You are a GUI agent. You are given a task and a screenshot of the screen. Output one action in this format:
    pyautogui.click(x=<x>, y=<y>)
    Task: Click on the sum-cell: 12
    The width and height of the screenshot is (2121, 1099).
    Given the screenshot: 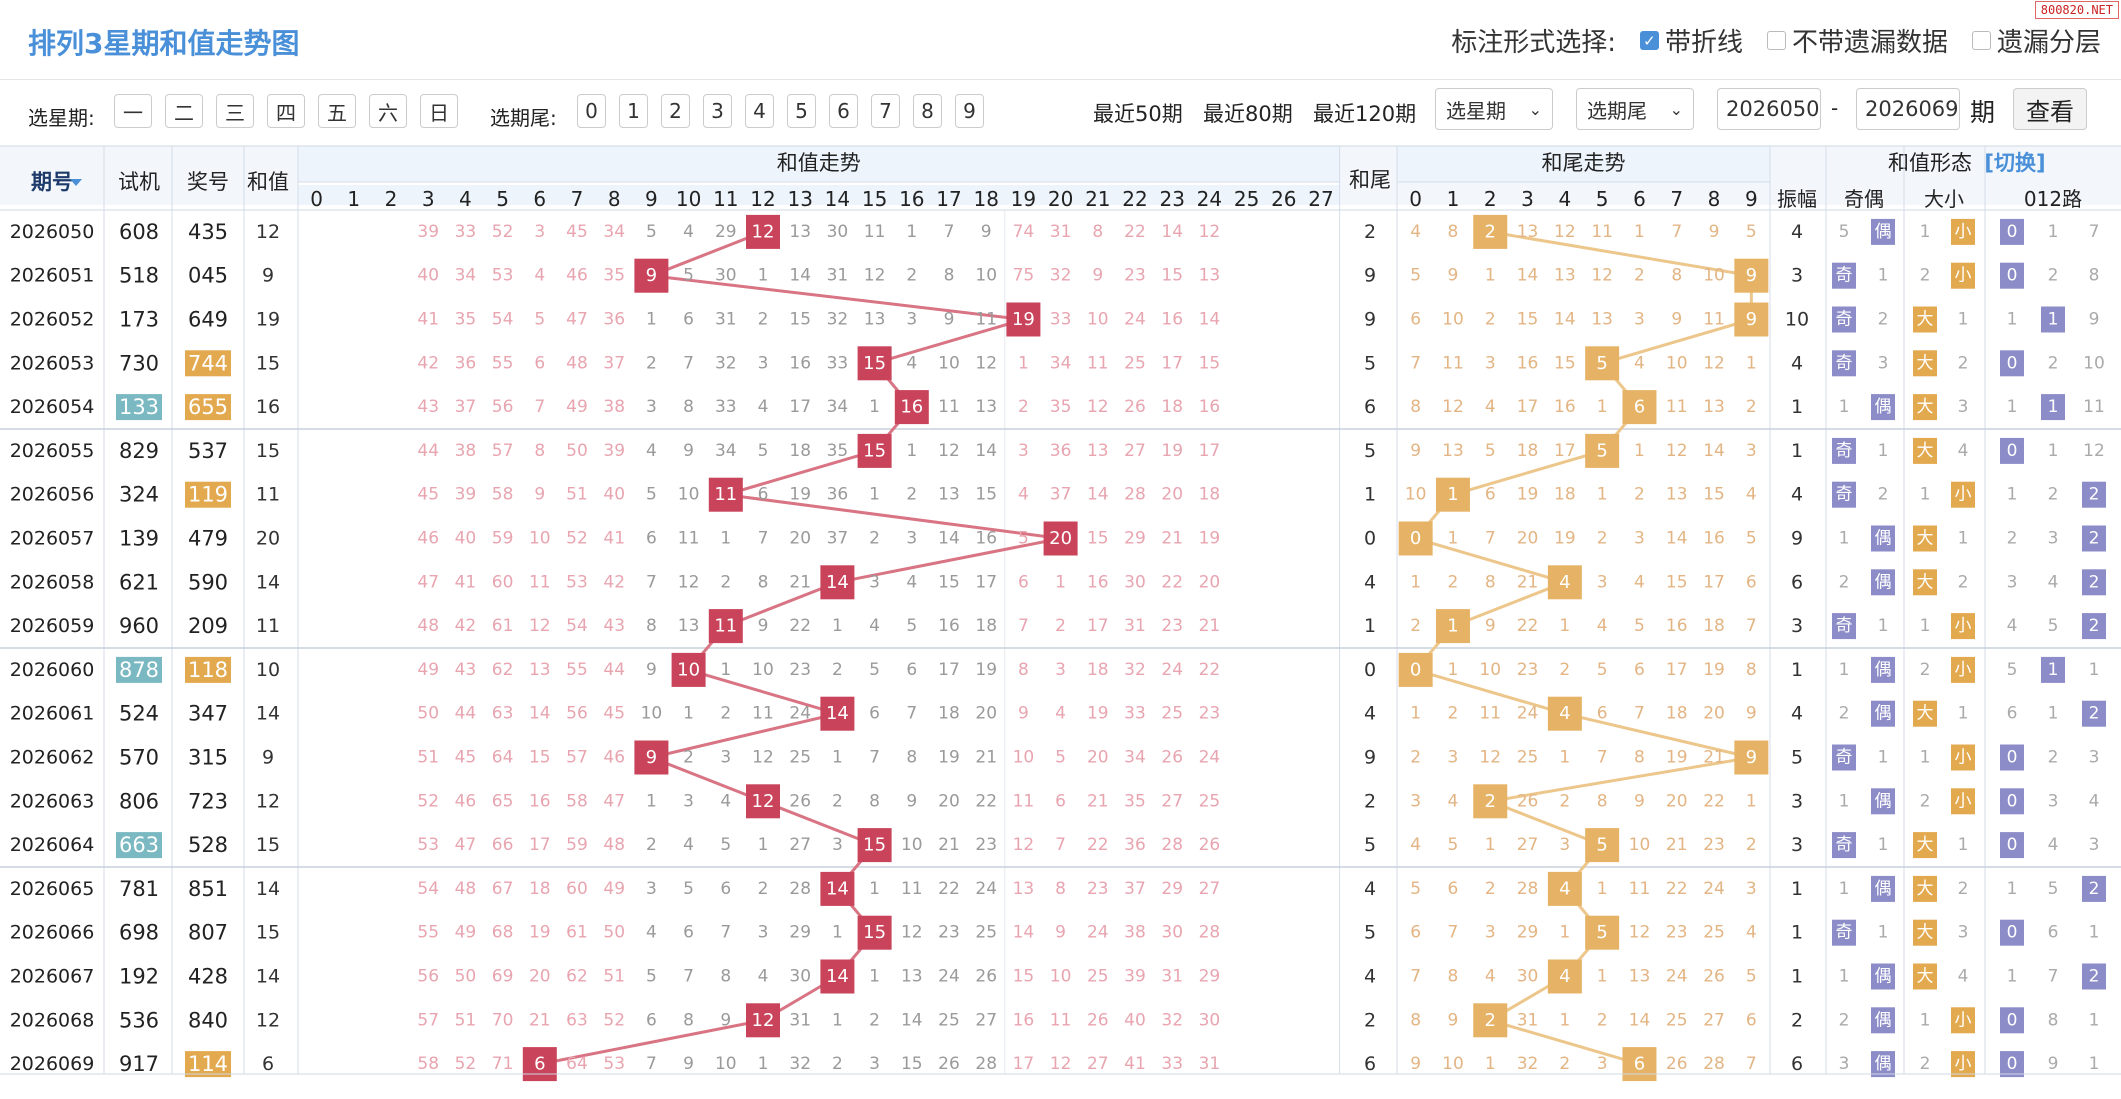 What is the action you would take?
    pyautogui.click(x=268, y=232)
    